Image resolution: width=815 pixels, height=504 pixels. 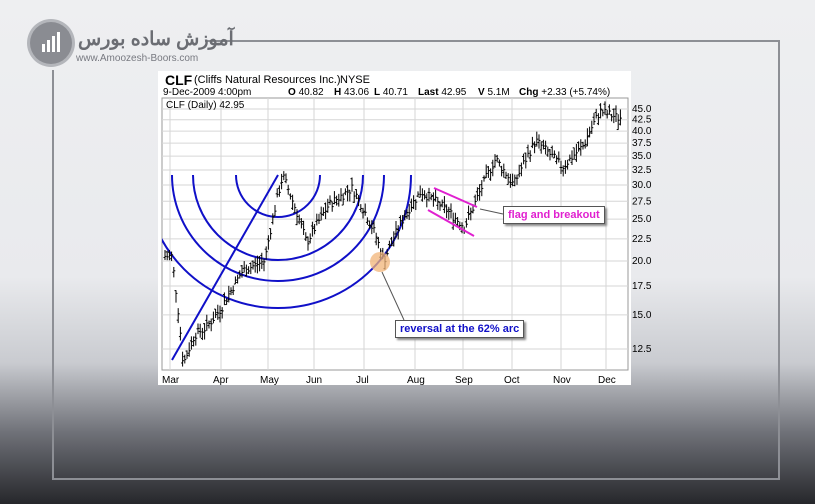 I want to click on flag-callout-leader, so click(x=491, y=211).